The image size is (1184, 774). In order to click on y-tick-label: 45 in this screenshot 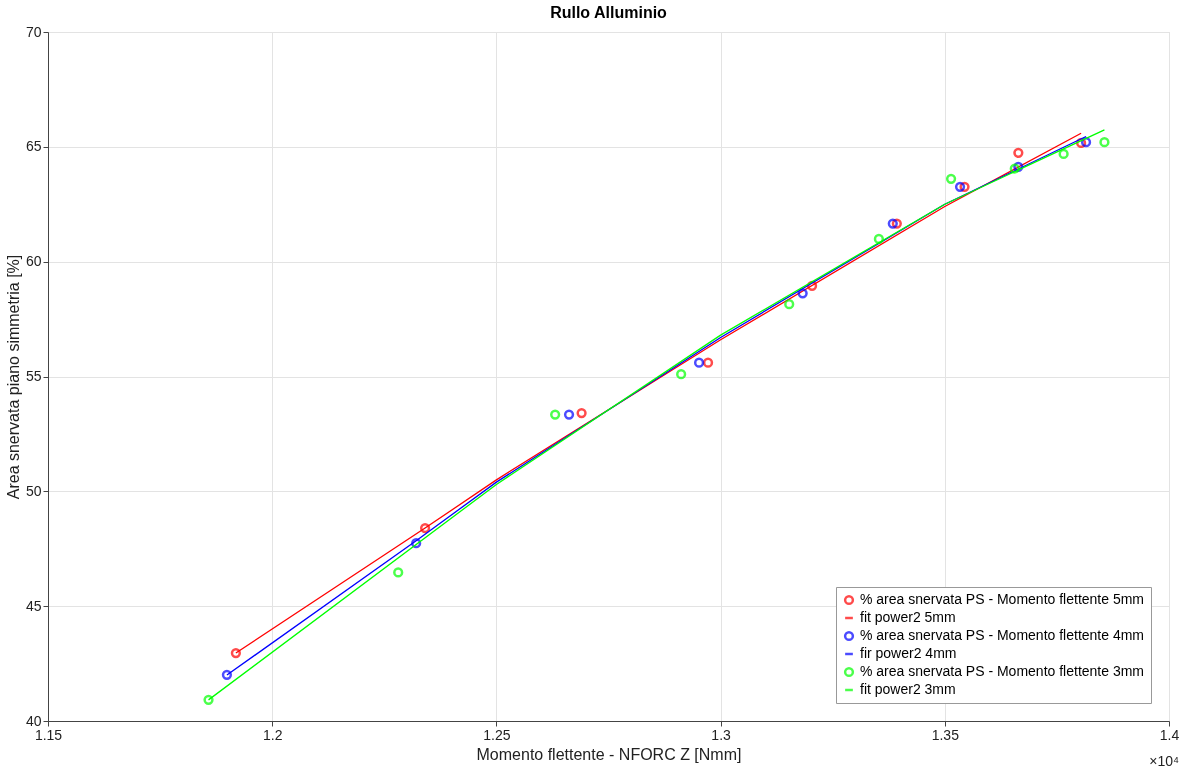, I will do `click(33, 605)`.